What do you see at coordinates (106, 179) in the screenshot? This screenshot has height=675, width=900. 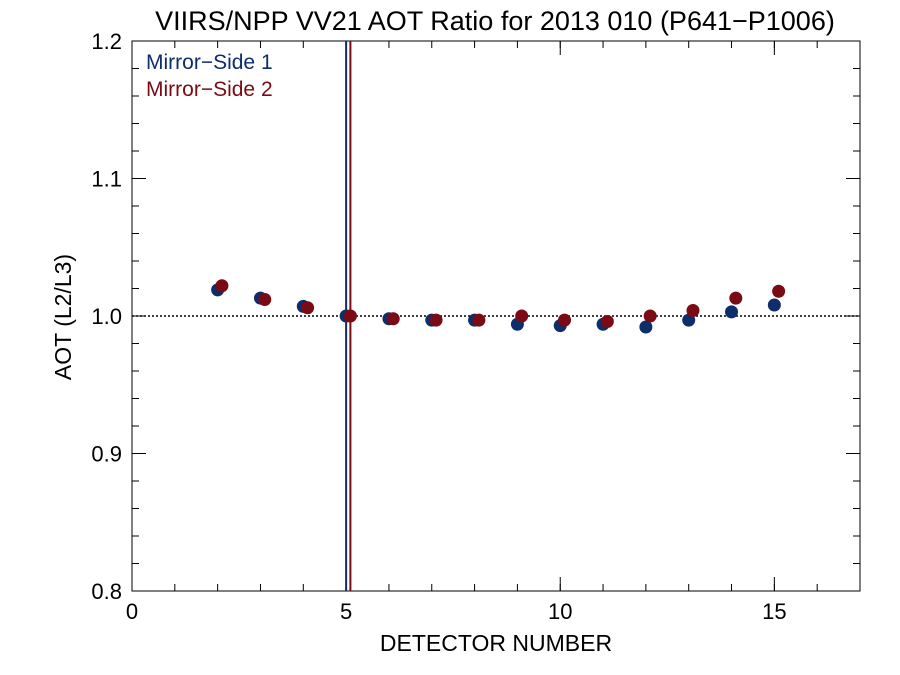 I see `y-tick-label: 1.1` at bounding box center [106, 179].